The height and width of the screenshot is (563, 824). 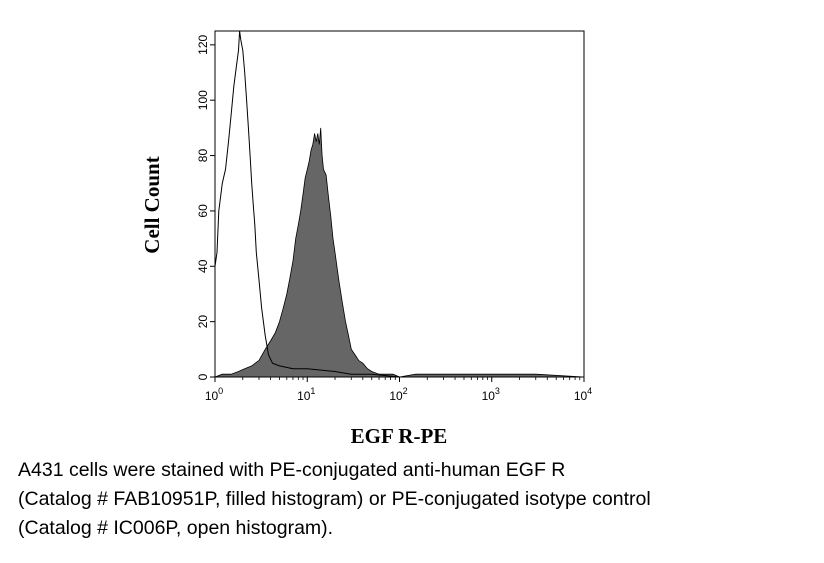 I want to click on x-axis: 10⁰ 10¹ 10² 10³ 10⁴, so click(x=398, y=390).